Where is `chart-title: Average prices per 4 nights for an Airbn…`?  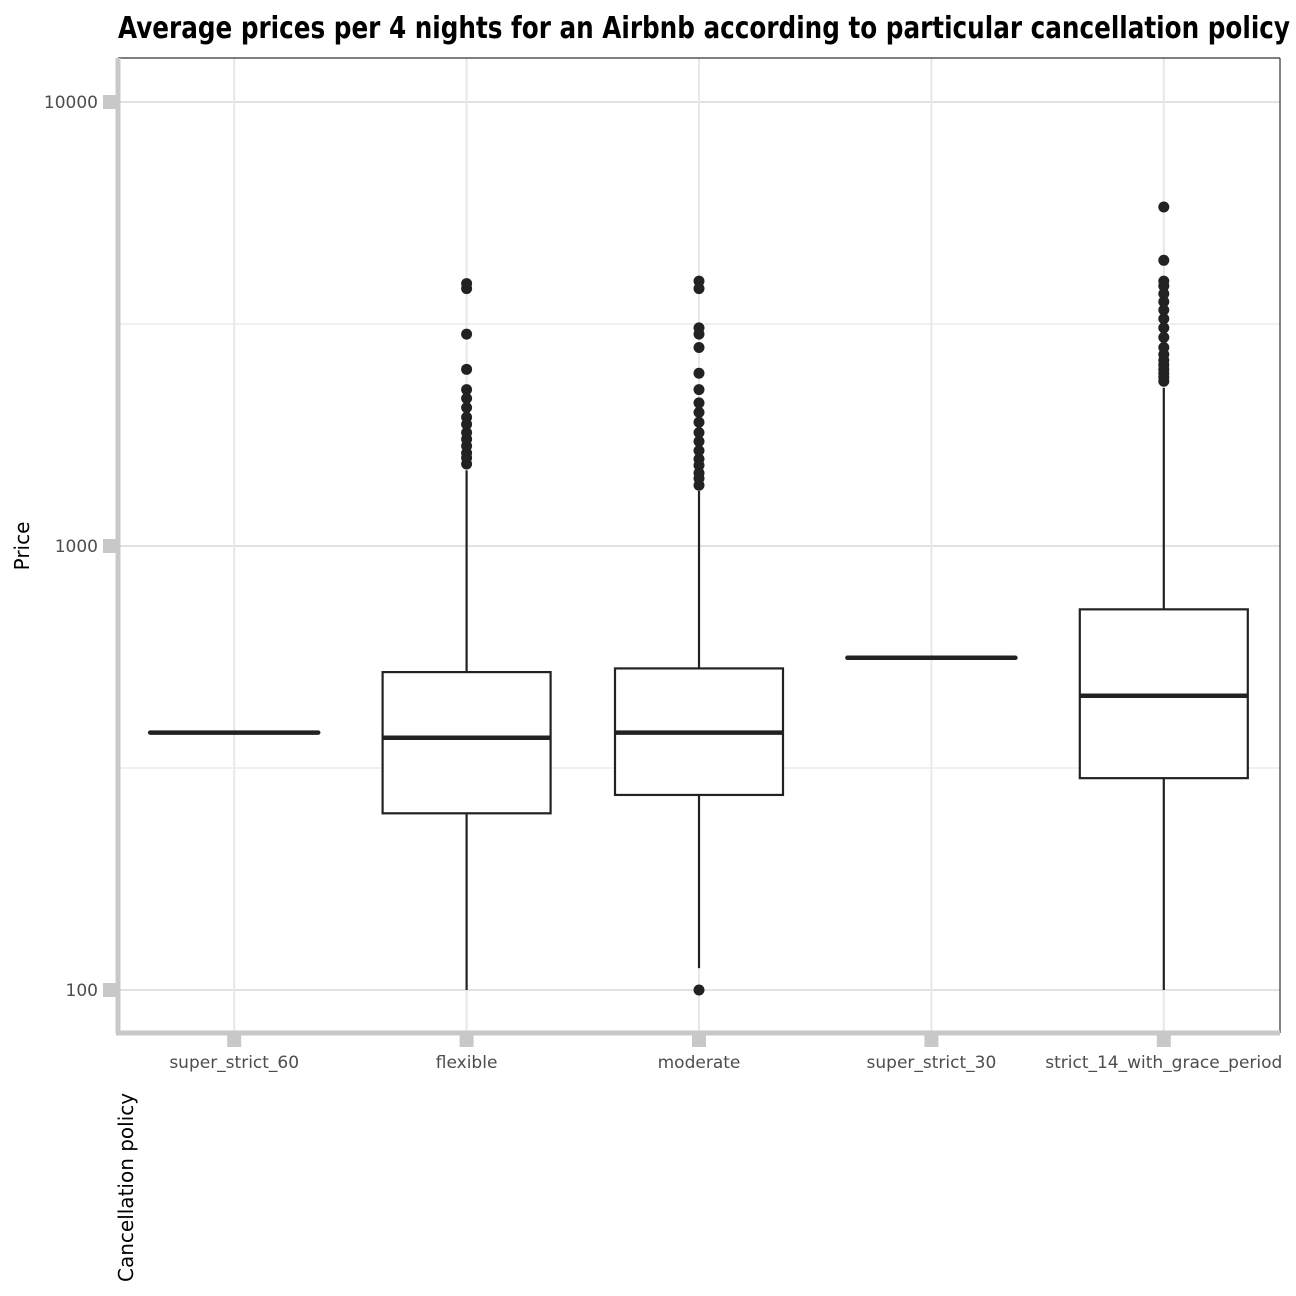
chart-title: Average prices per 4 nights for an Airbn… is located at coordinates (704, 28).